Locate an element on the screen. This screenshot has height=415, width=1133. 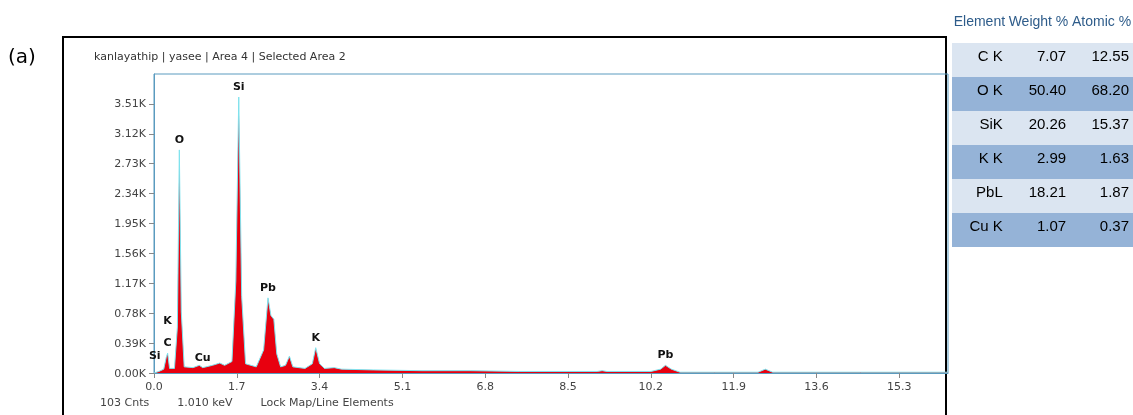
y-tick-label: 1.95K is located at coordinates (130, 223).